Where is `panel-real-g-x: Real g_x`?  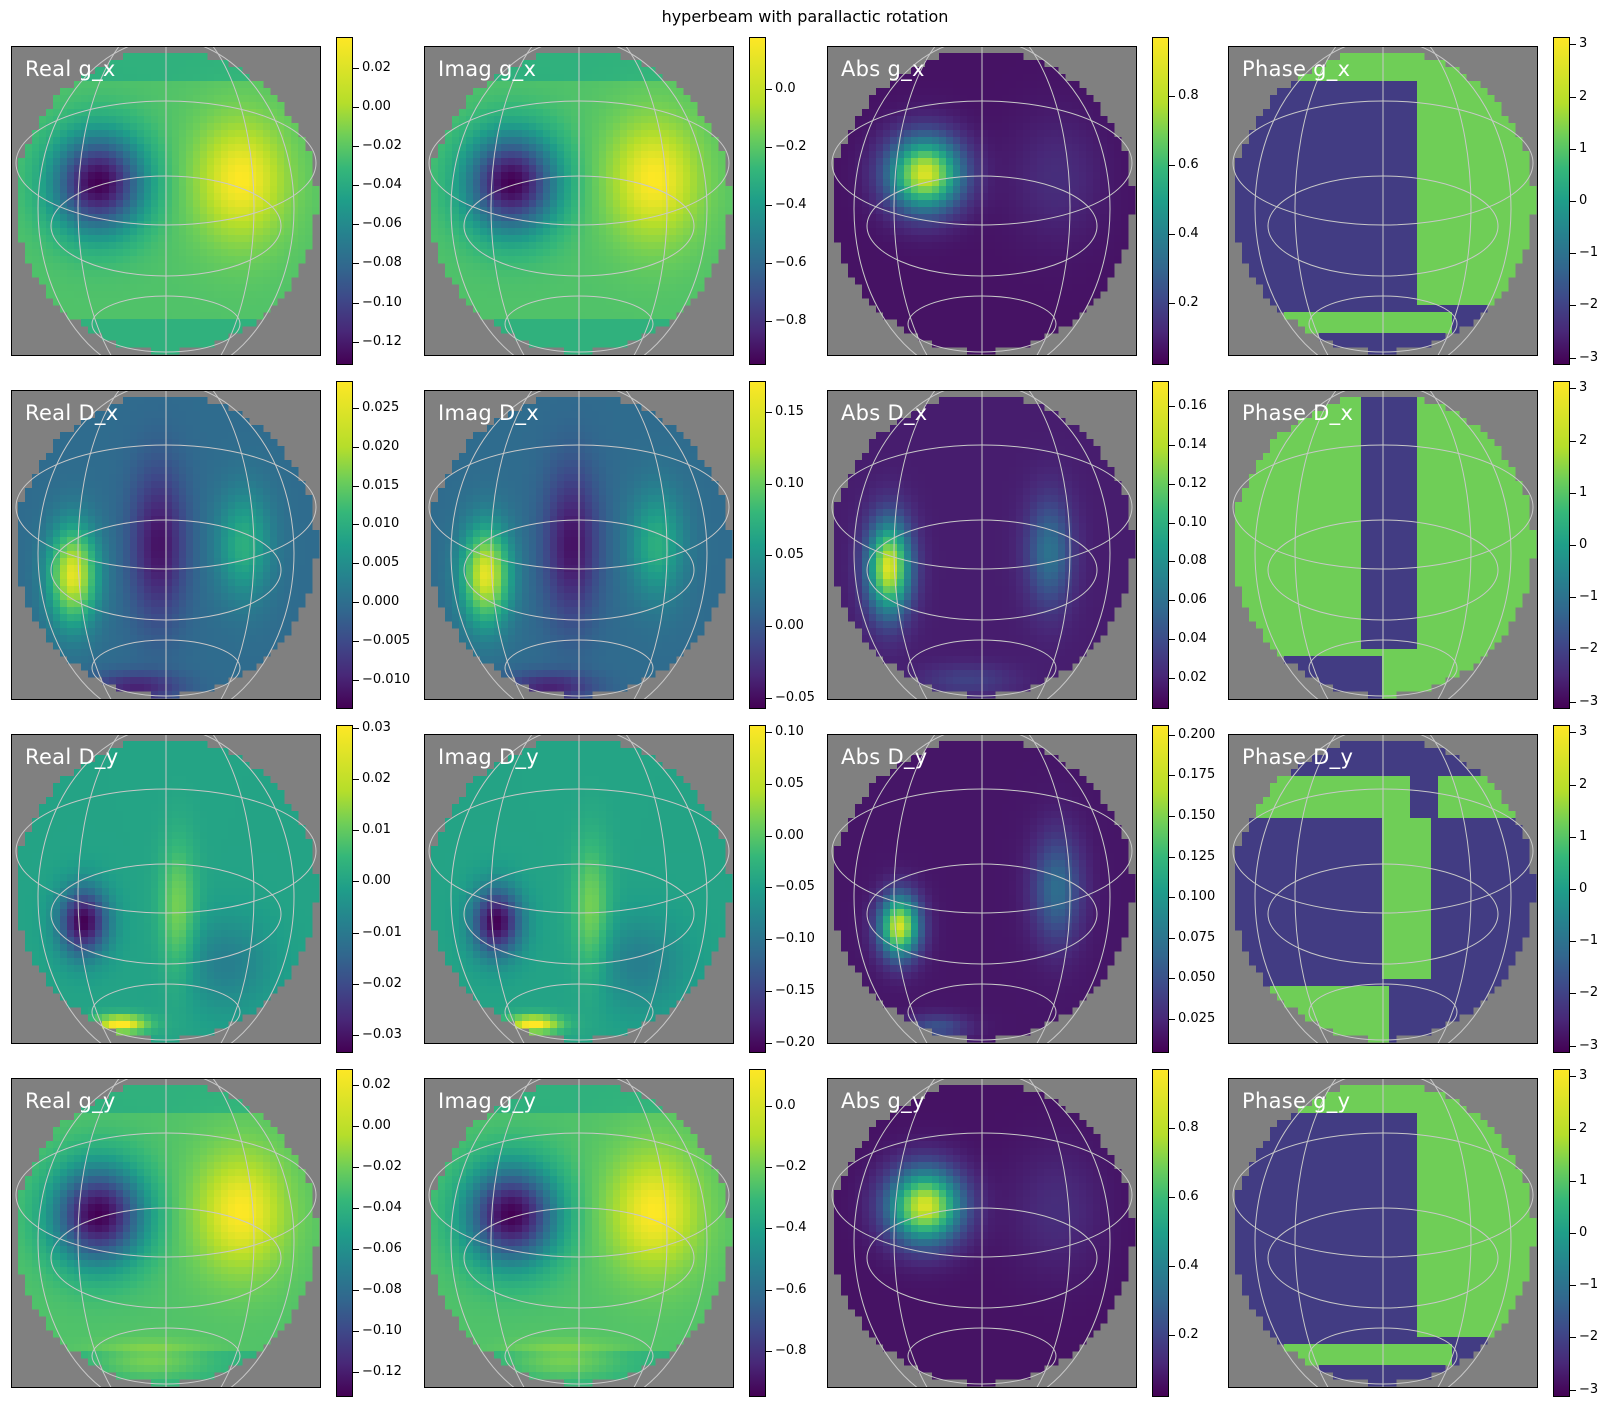 panel-real-g-x: Real g_x is located at coordinates (166, 201).